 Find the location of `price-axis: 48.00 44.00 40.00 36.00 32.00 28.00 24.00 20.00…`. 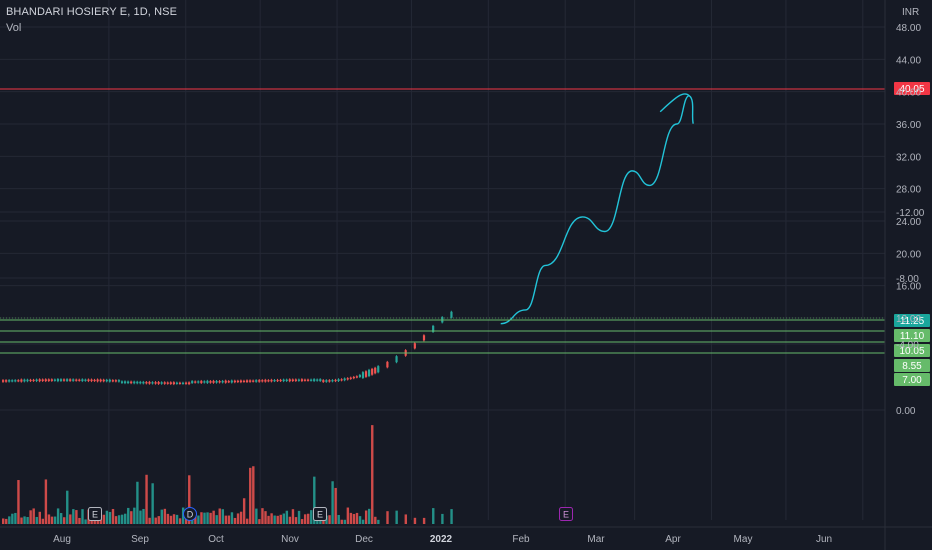

price-axis: 48.00 44.00 40.00 36.00 32.00 28.00 24.00 20.00… is located at coordinates (904, 275).